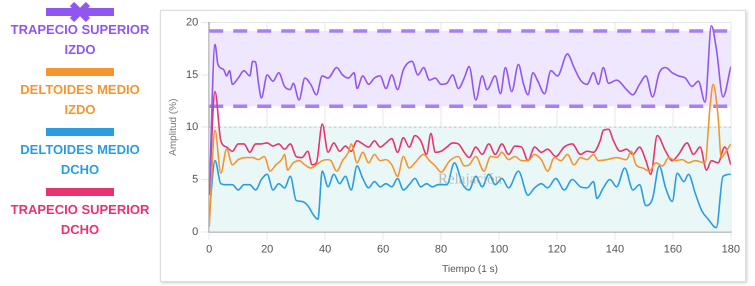  Describe the element at coordinates (195, 180) in the screenshot. I see `y-tick-label: 5` at that location.